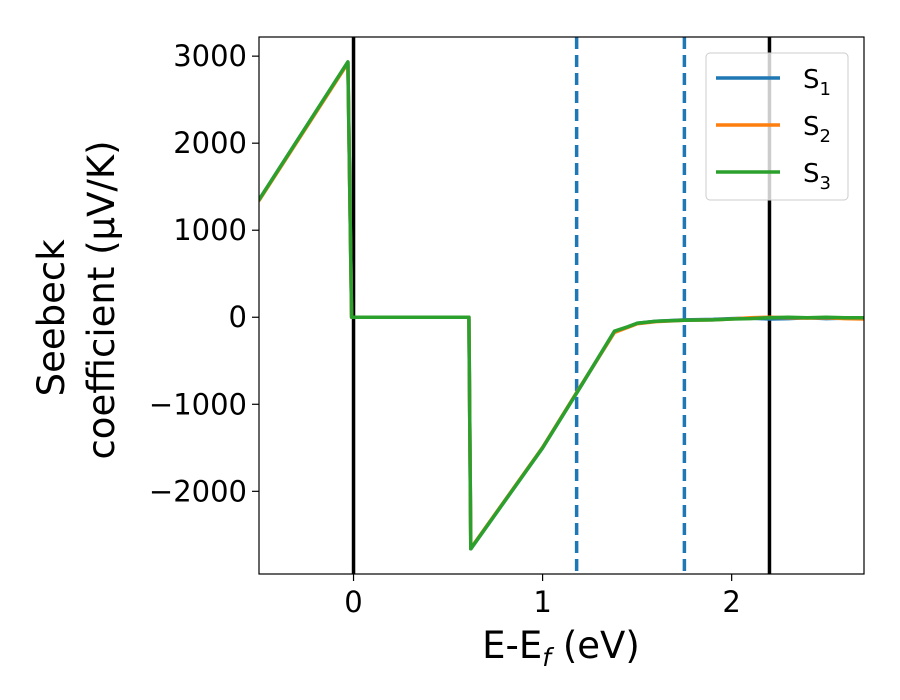  I want to click on x-axis-ticks: 0 1 2, so click(542, 596).